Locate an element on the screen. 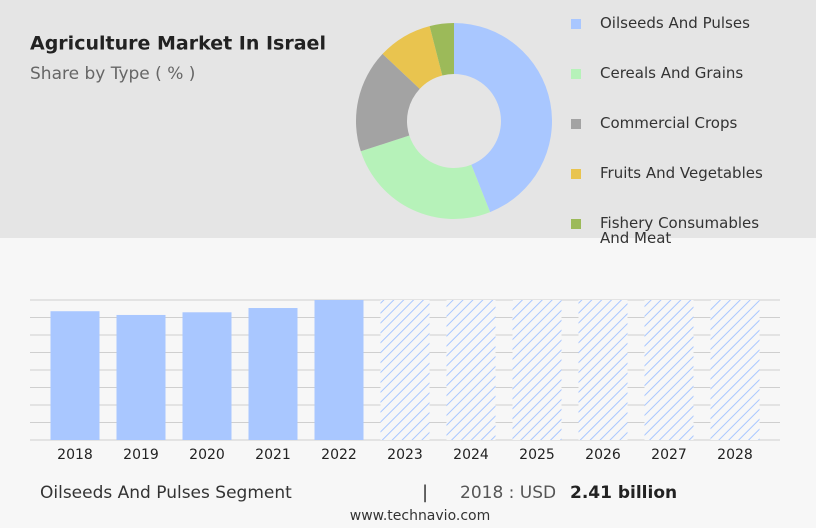  footer-year: 2018 : USD is located at coordinates (508, 493).